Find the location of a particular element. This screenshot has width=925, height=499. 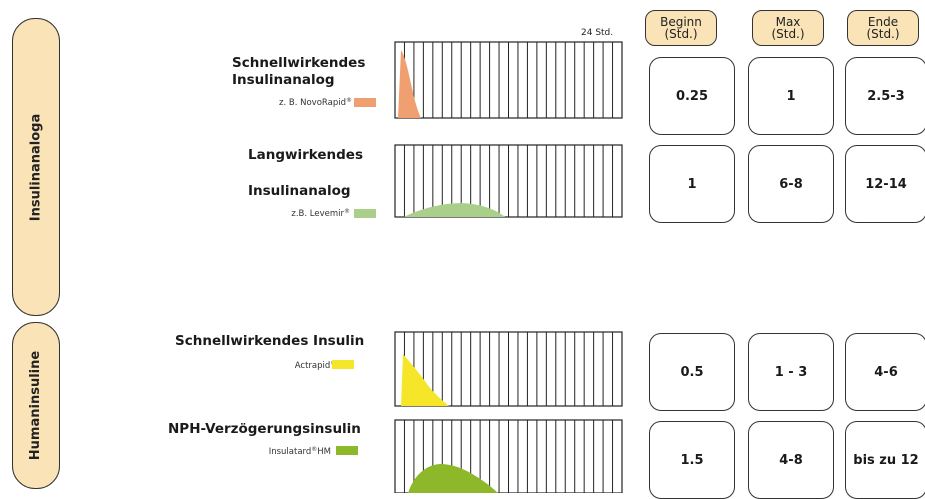

category-humaninsuline: Humaninsuline is located at coordinates (36, 405).